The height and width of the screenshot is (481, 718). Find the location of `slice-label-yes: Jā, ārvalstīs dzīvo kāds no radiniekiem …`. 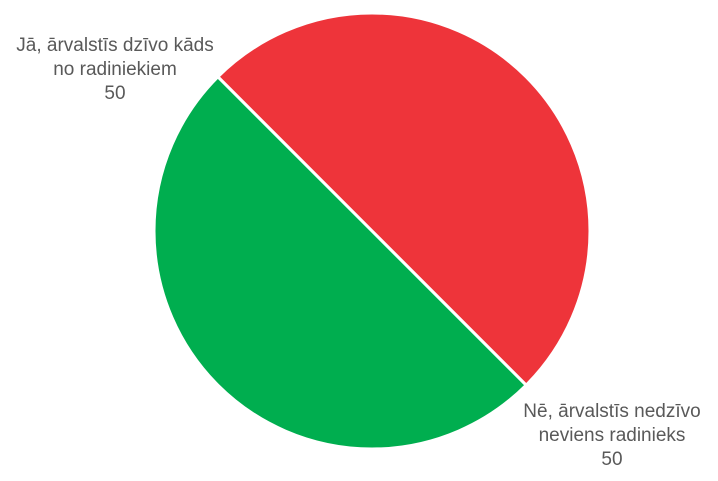

slice-label-yes: Jā, ārvalstīs dzīvo kāds no radiniekiem … is located at coordinates (115, 70).